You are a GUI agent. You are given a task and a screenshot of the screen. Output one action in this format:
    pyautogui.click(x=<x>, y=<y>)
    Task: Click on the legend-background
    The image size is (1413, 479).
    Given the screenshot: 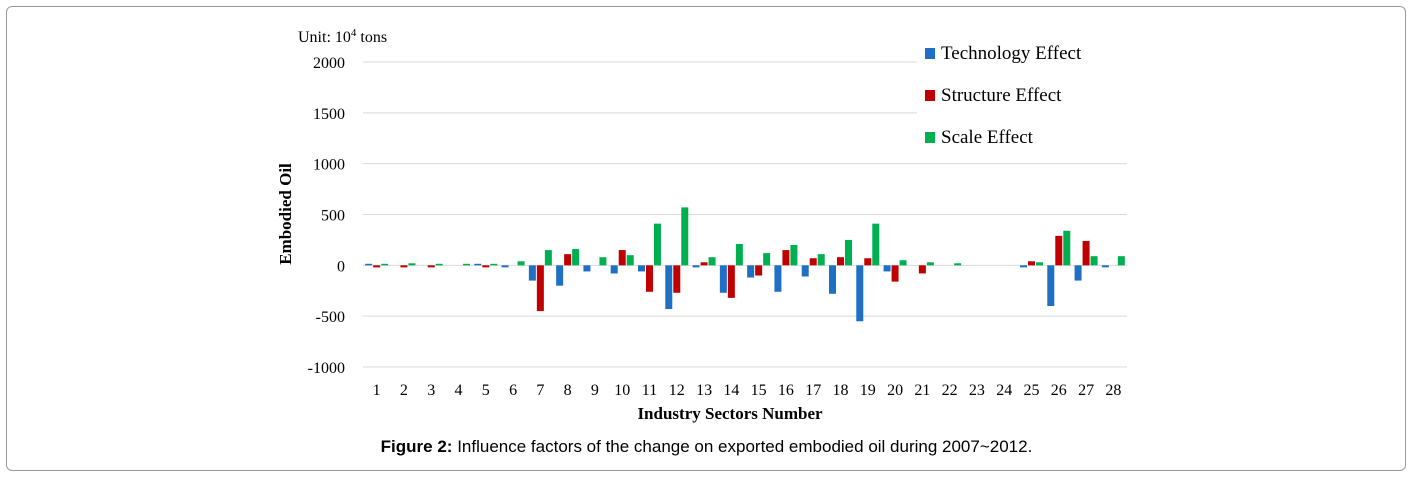 What is the action you would take?
    pyautogui.click(x=1022, y=99)
    